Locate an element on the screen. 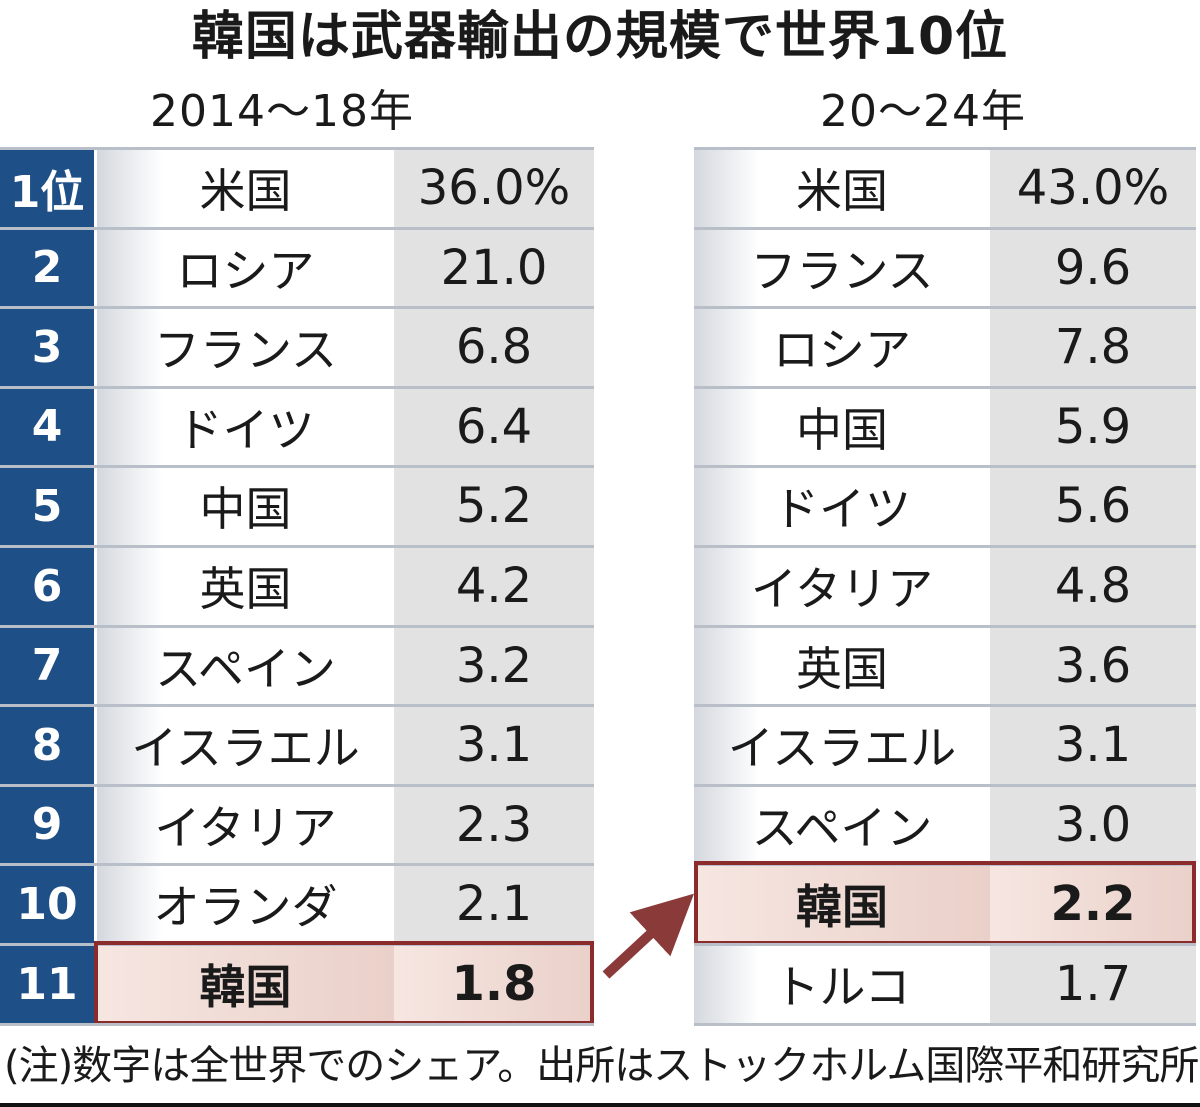  share-value-cell: 5.2 is located at coordinates (494, 506).